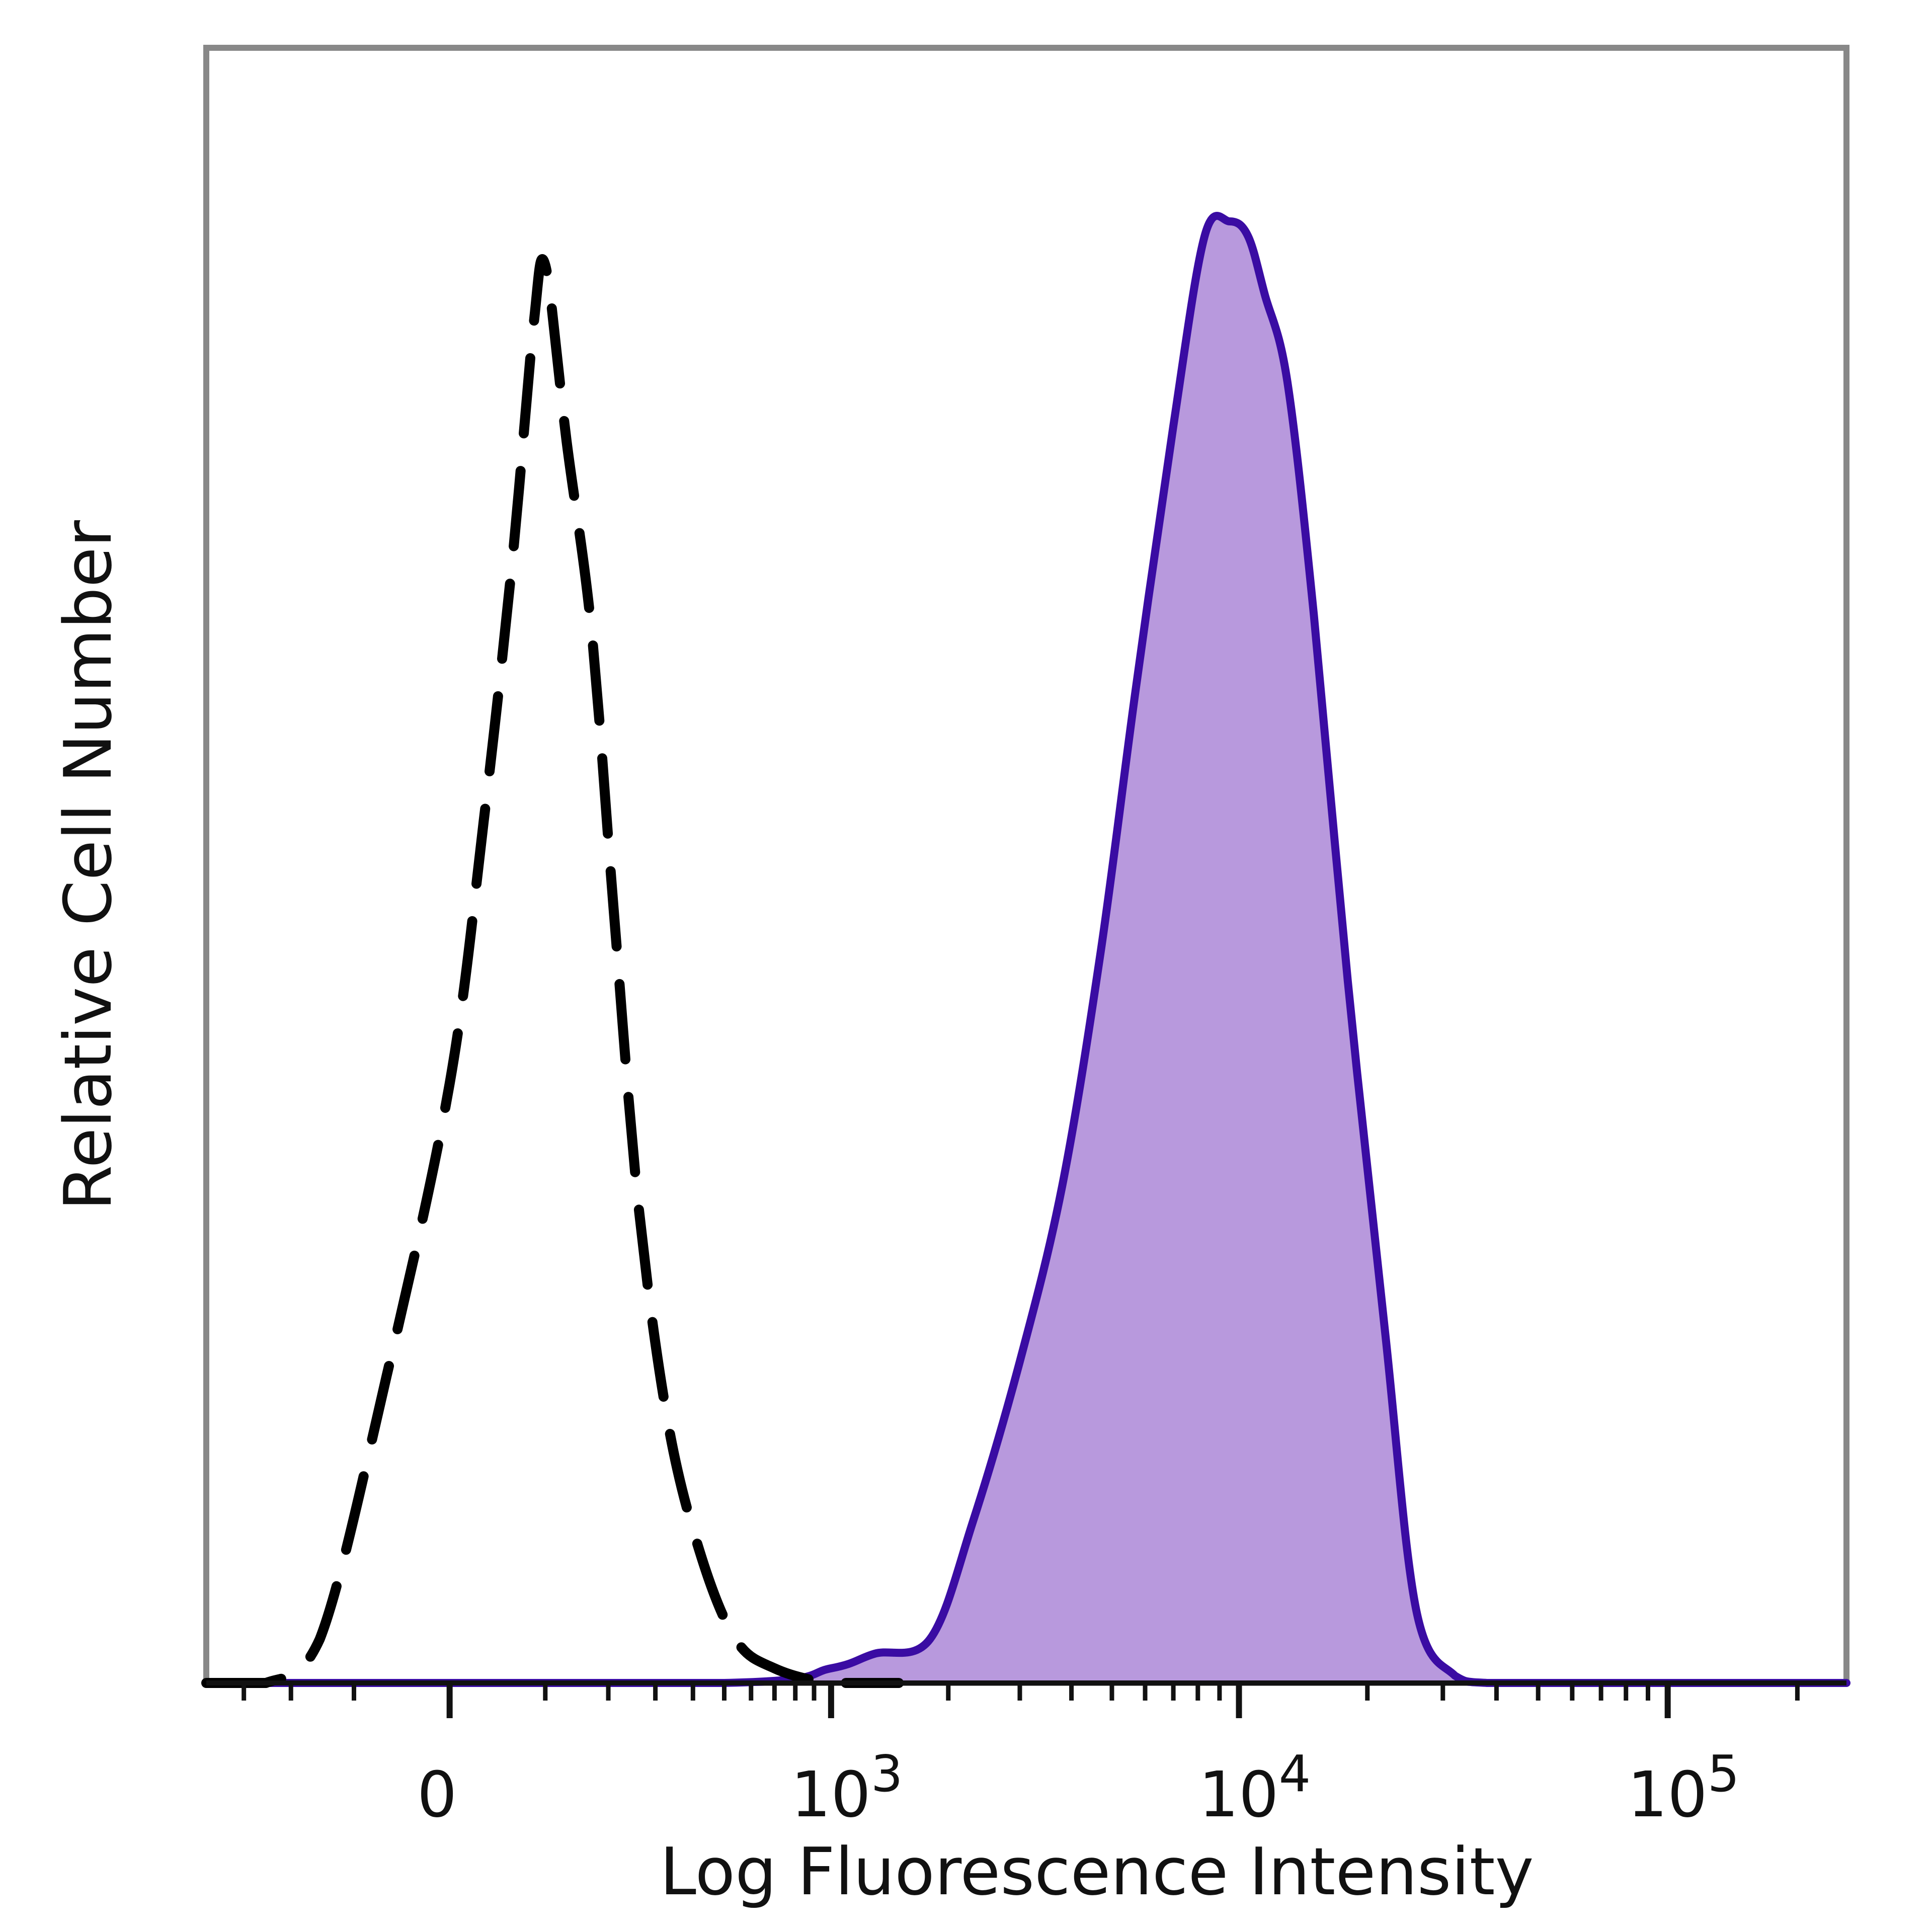 The width and height of the screenshot is (1932, 1932). Describe the element at coordinates (887, 1774) in the screenshot. I see `x-tick-exponent: 3` at that location.